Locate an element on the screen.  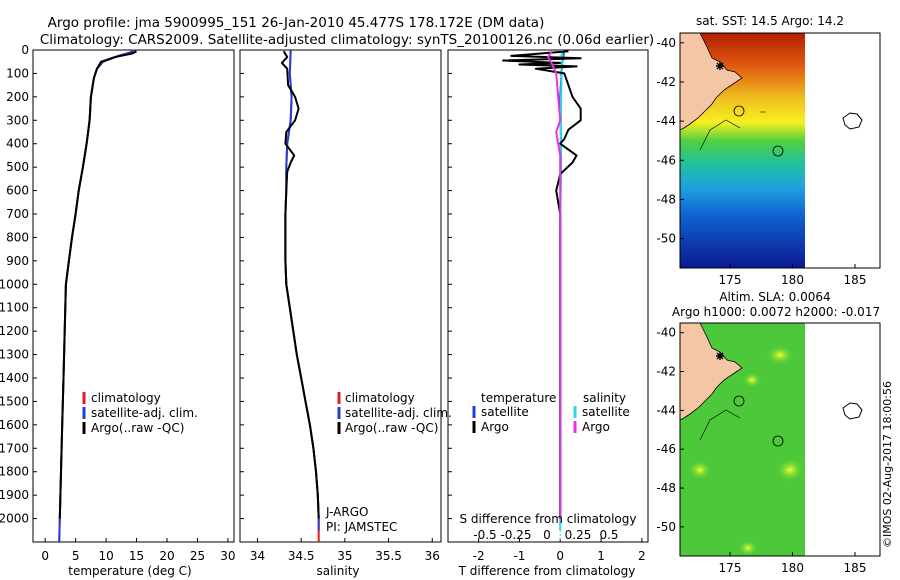
depth-tick-label: 1200 is located at coordinates (14, 331).